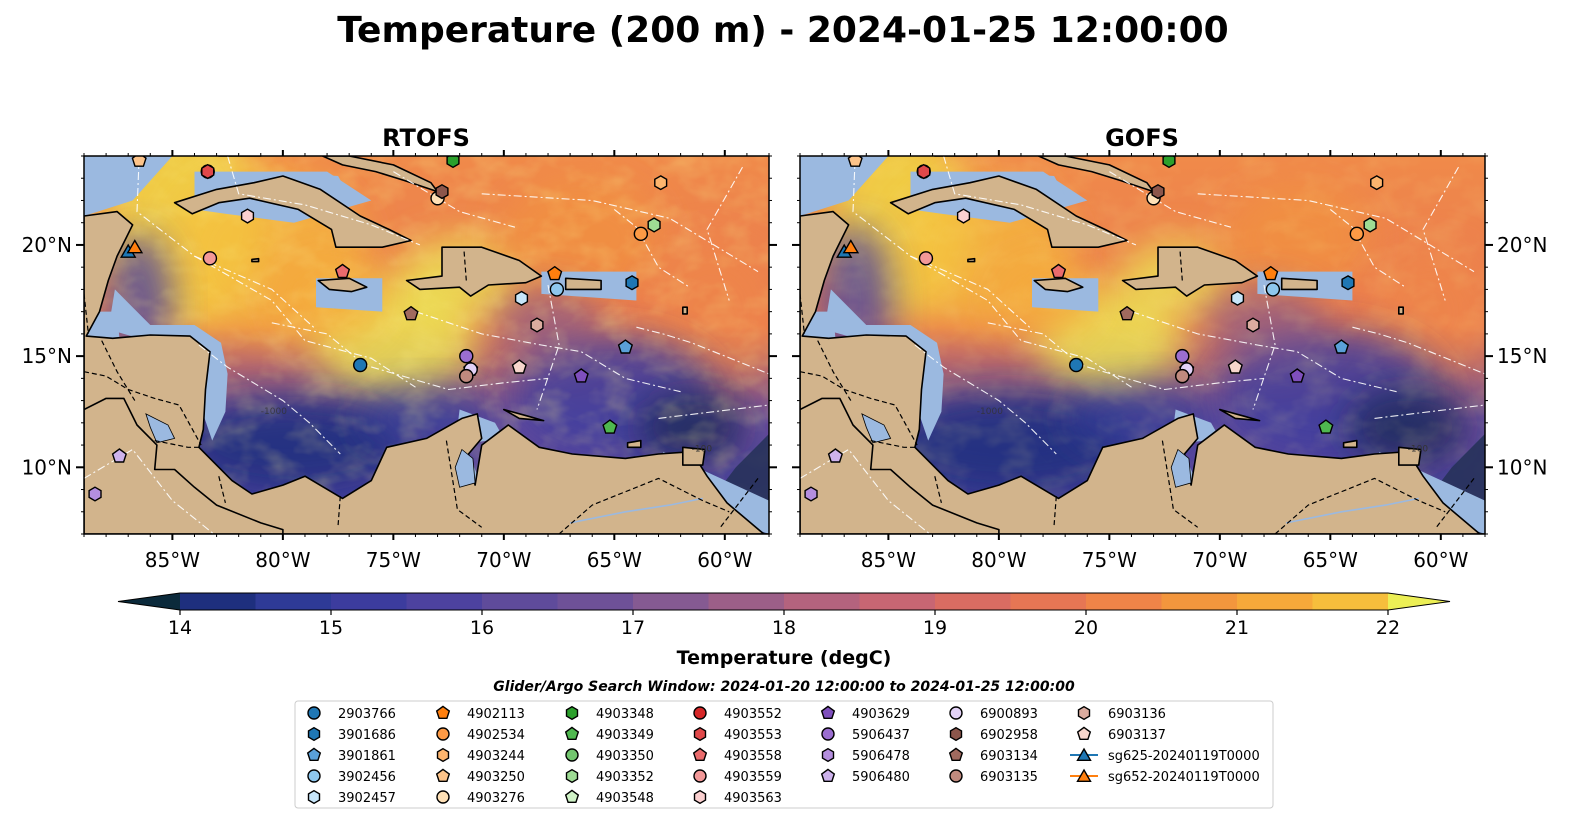  Describe the element at coordinates (1350, 444) in the screenshot. I see `land-margarita` at that location.